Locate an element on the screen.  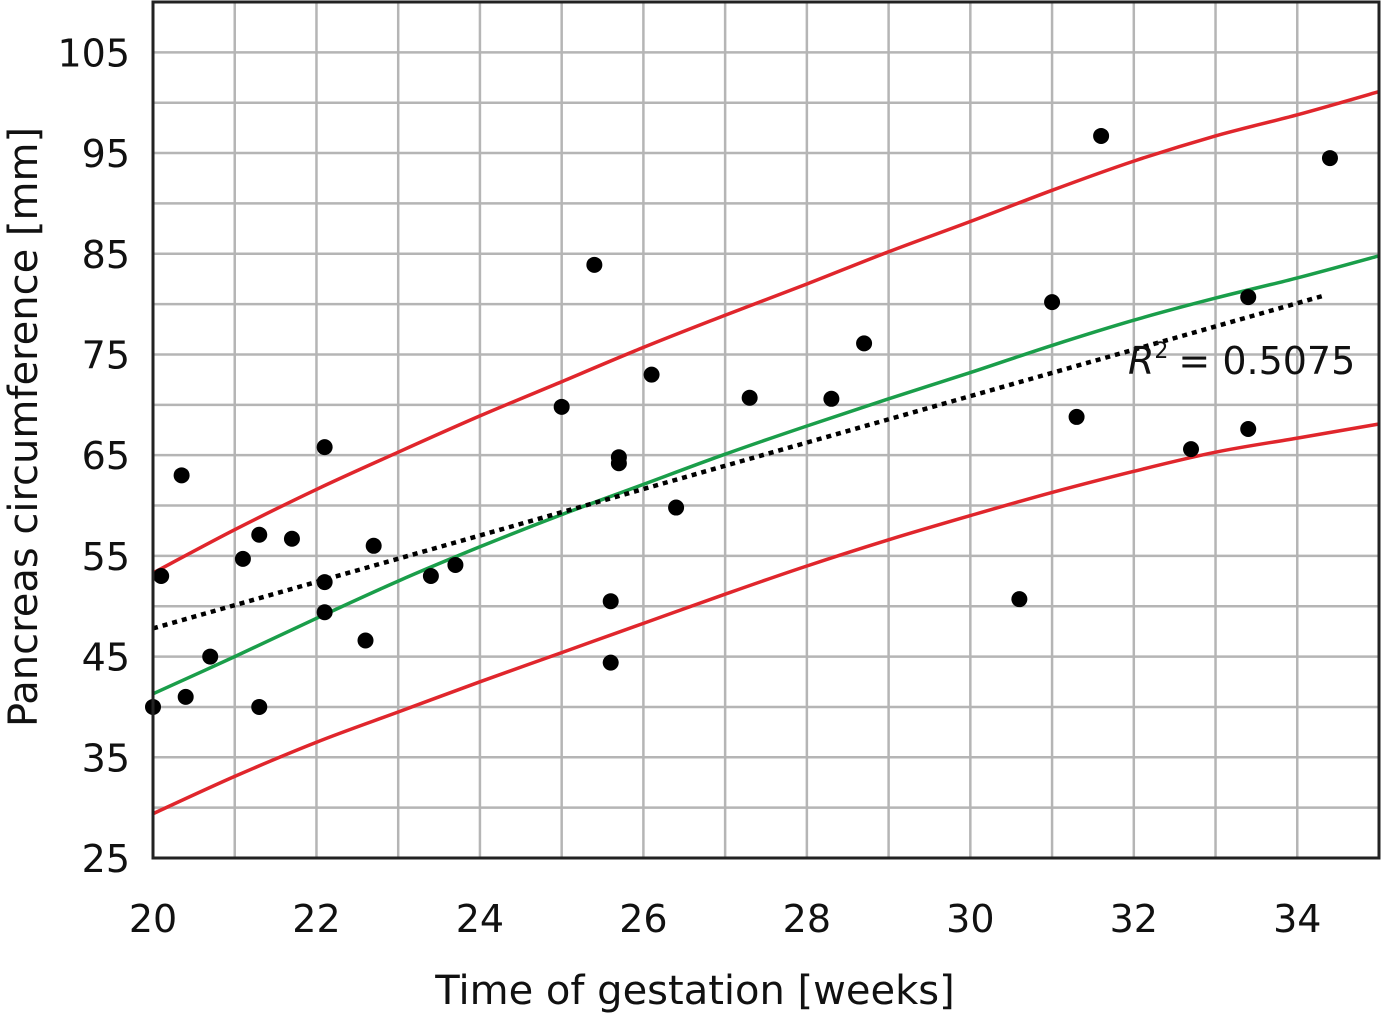
y-tick-label: 105 is located at coordinates (93, 53).